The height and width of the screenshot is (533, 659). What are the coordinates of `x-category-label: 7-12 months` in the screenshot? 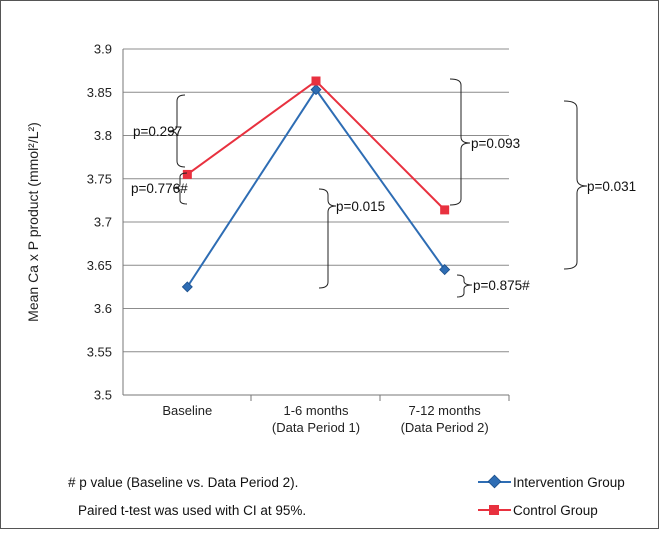 It's located at (445, 410).